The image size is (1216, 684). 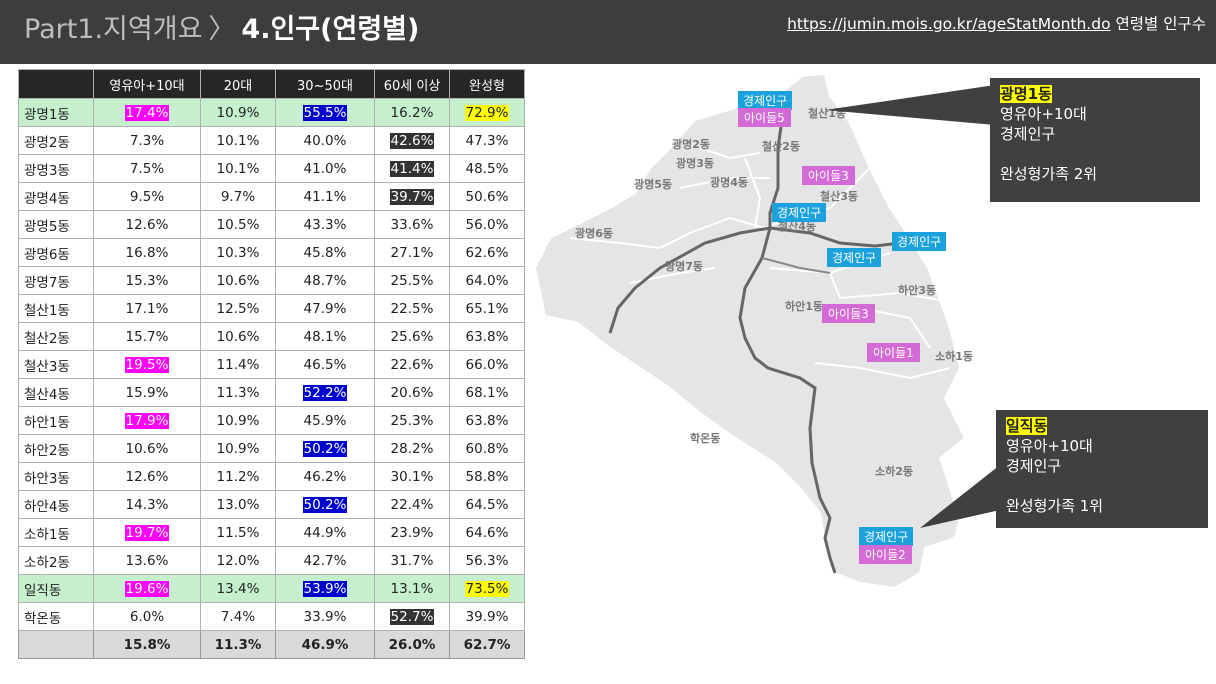 What do you see at coordinates (412, 588) in the screenshot?
I see `value-text: 13.1%` at bounding box center [412, 588].